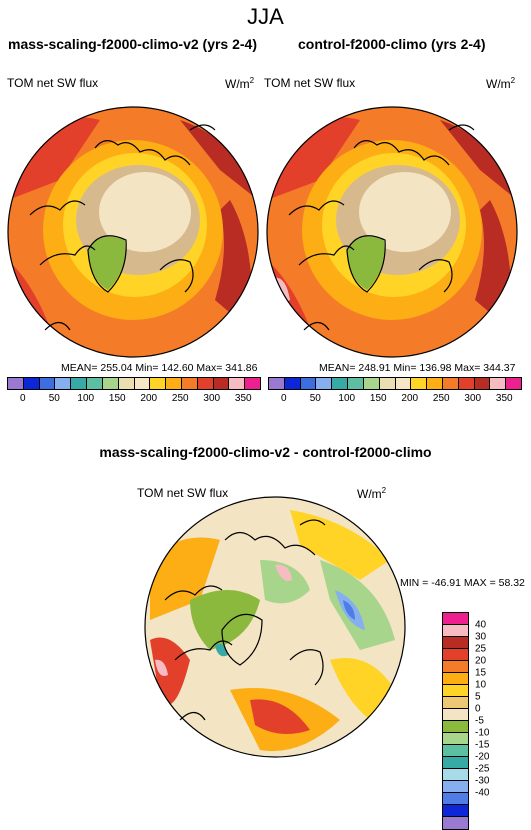 This screenshot has width=531, height=830. Describe the element at coordinates (501, 83) in the screenshot. I see `right-units-label: W/m2` at that location.